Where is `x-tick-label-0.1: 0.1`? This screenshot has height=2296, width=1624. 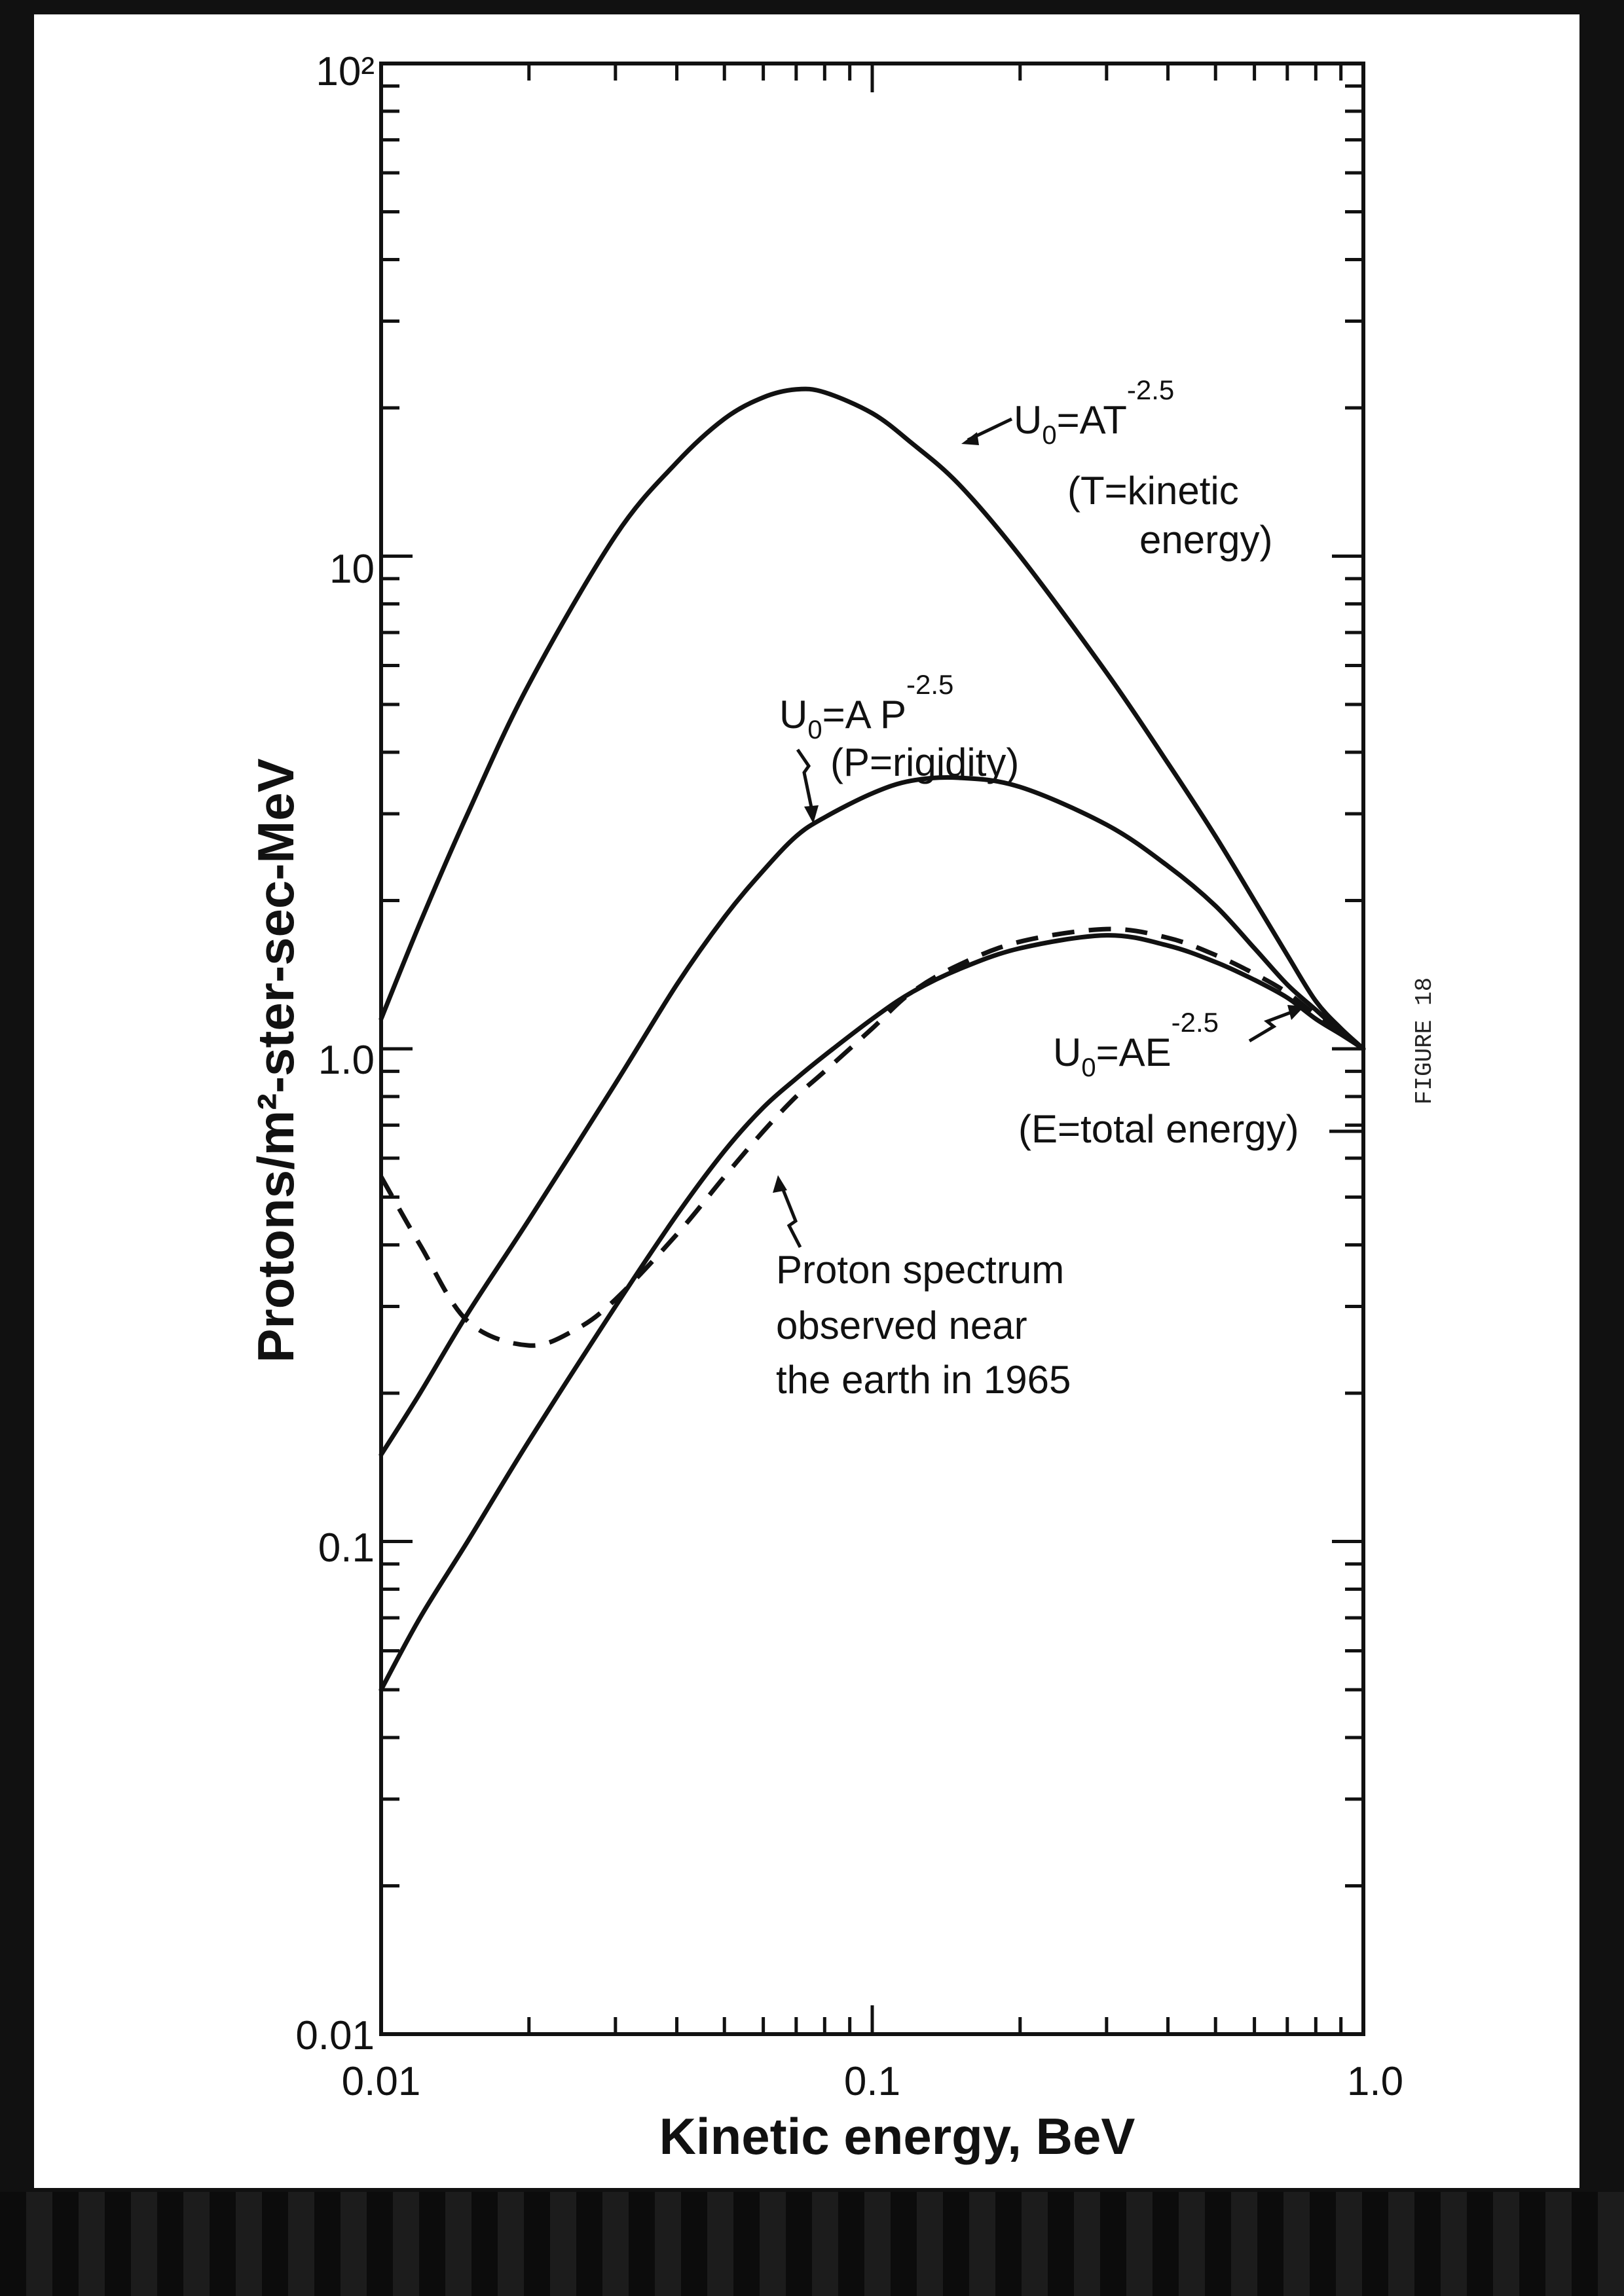 x-tick-label-0.1: 0.1 is located at coordinates (872, 2081).